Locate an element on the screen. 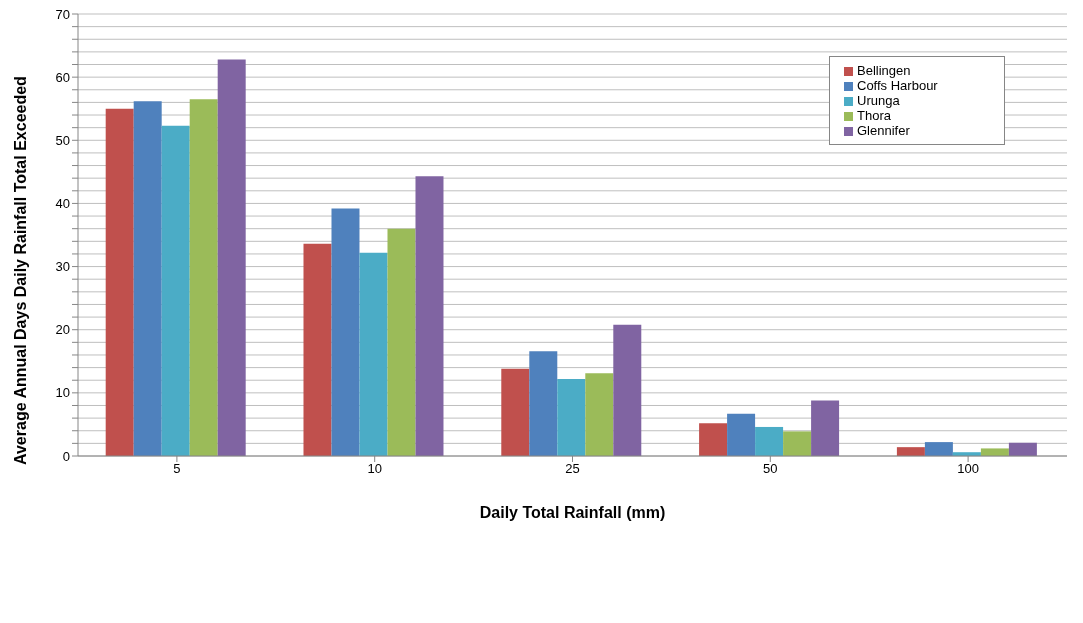 Image resolution: width=1083 pixels, height=623 pixels. y-tick-label: 30 is located at coordinates (62, 267).